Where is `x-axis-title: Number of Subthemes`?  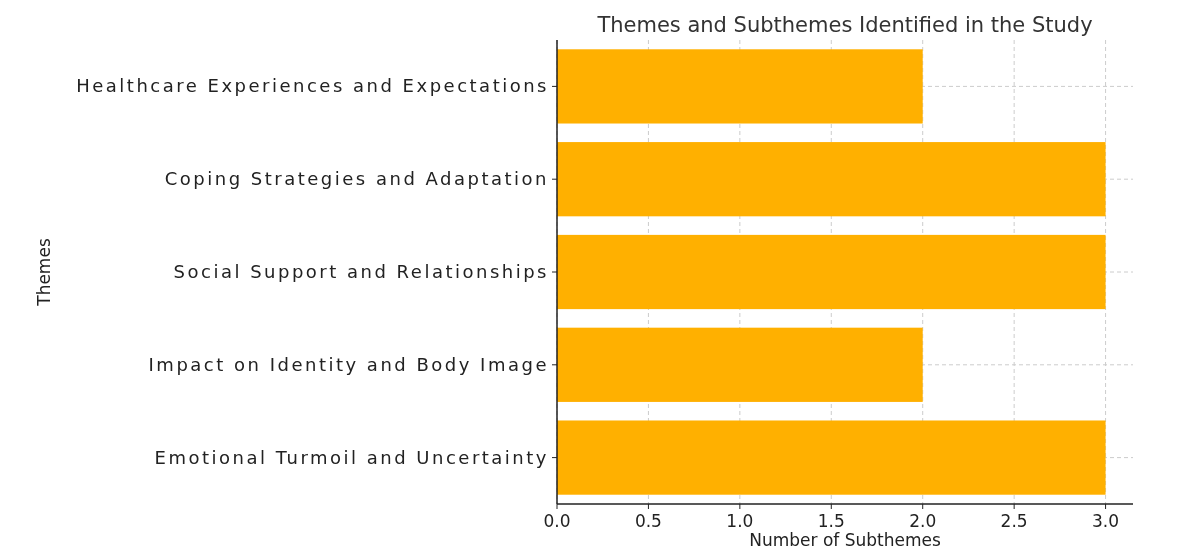
x-axis-title: Number of Subthemes is located at coordinates (845, 540).